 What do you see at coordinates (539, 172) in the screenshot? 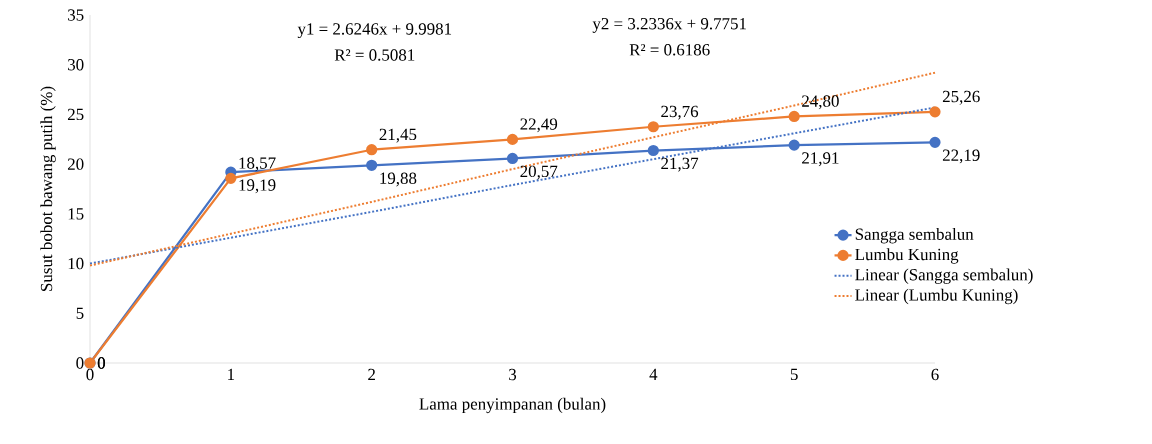
I see `data-label: 20,57` at bounding box center [539, 172].